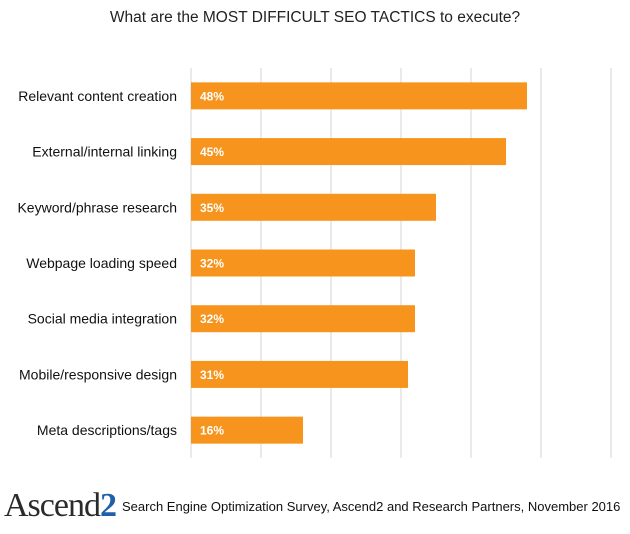 The height and width of the screenshot is (534, 630). Describe the element at coordinates (102, 319) in the screenshot. I see `category-label: Social media integration` at that location.